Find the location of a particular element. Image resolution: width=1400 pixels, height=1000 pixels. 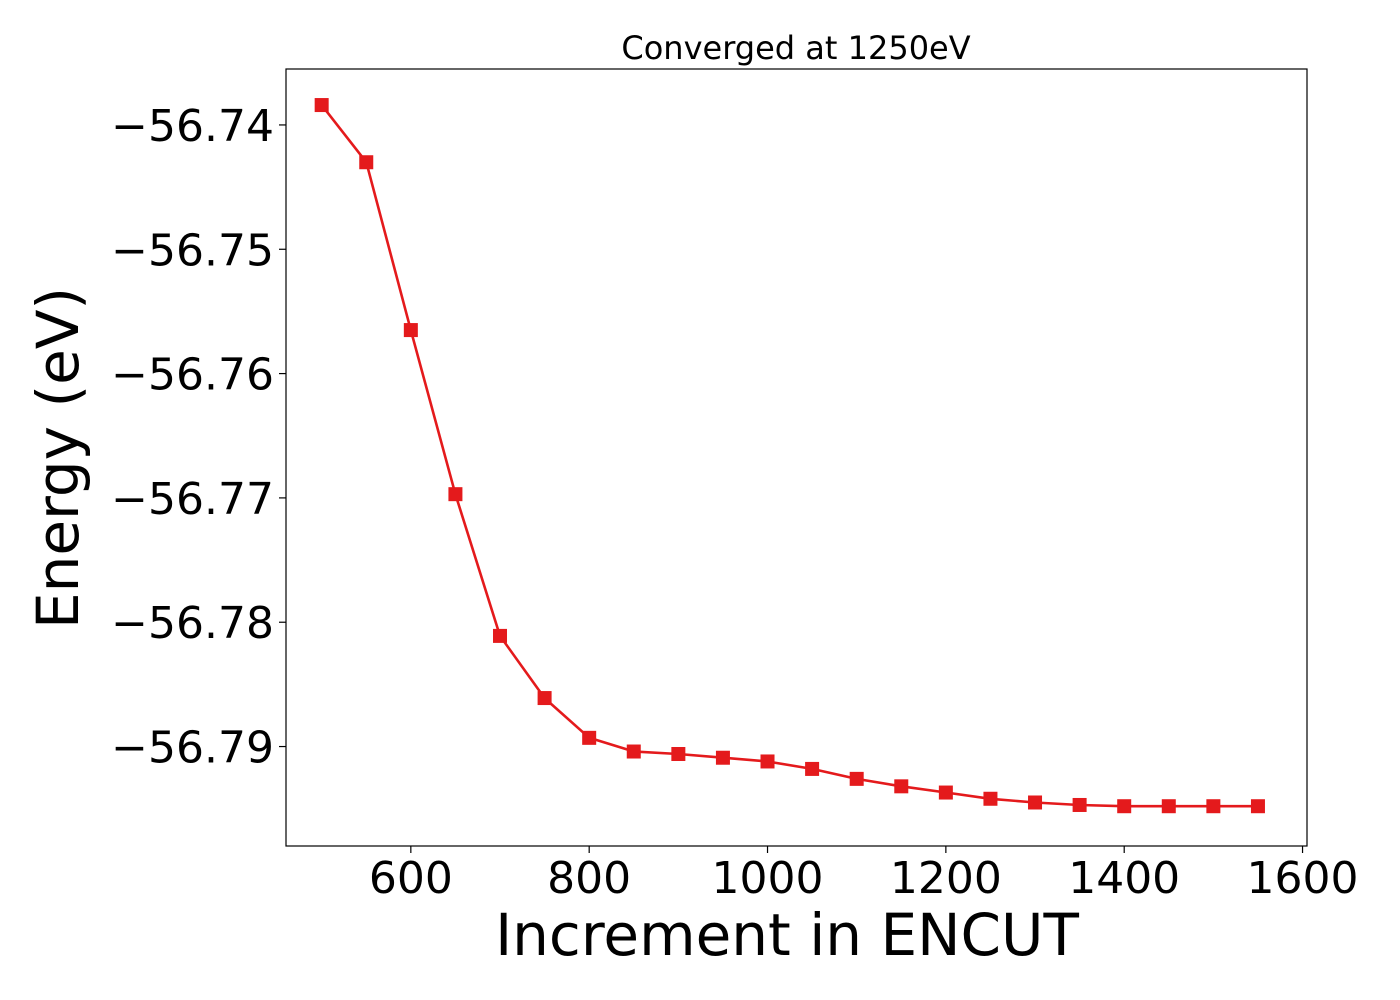

y-tick-label: −56.74 is located at coordinates (192, 126).